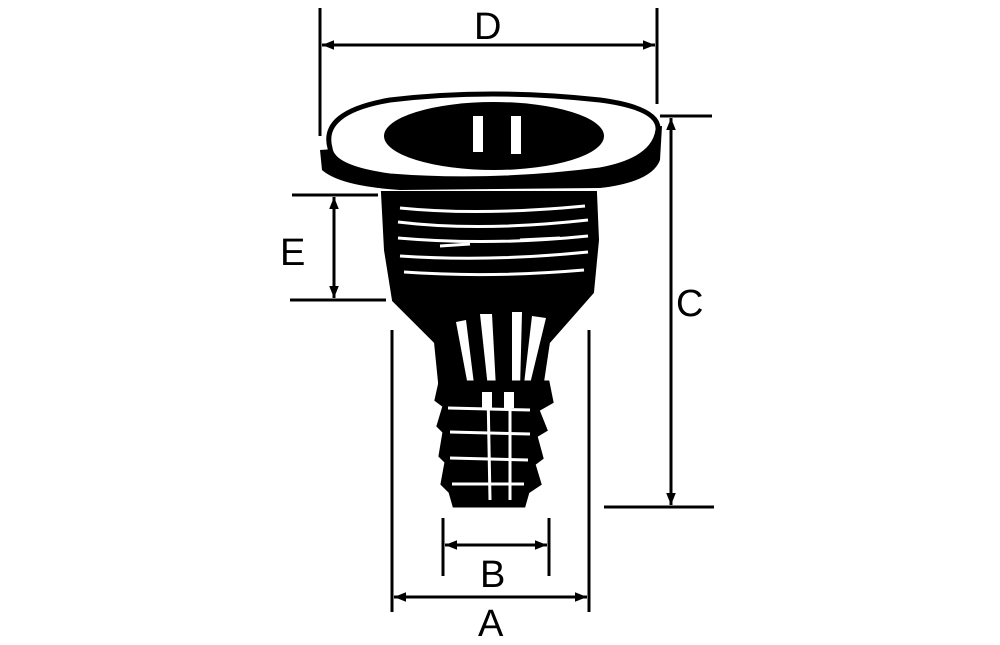 The width and height of the screenshot is (1000, 645). I want to click on hose-barb, so click(494, 444).